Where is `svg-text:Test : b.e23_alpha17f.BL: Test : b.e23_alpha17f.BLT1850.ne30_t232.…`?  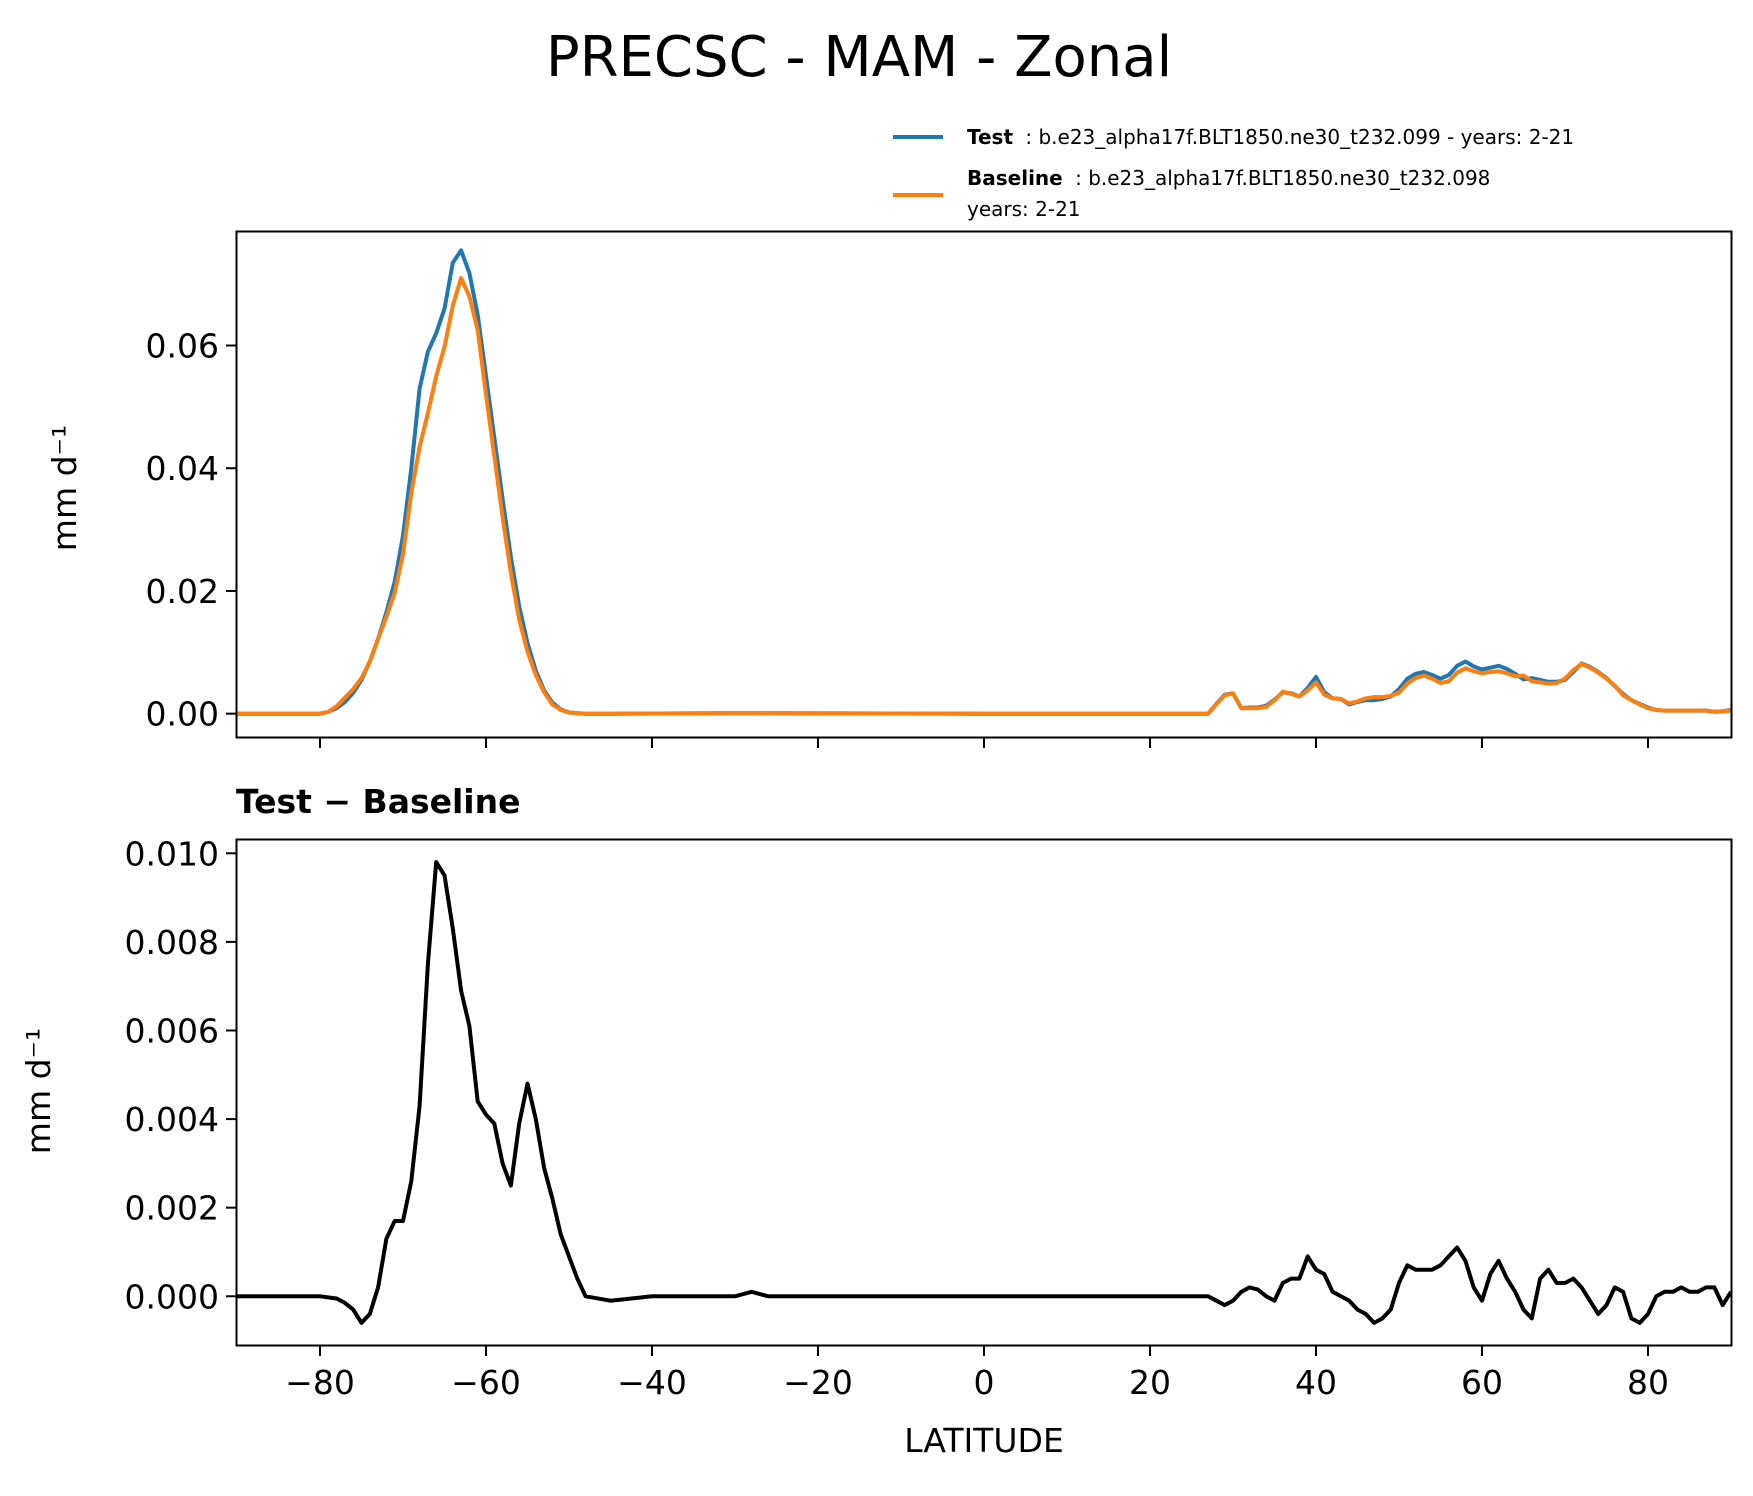
svg-text:Test : b.e23_alpha17f.BL: Test : b.e23_alpha17f.BLT1850.ne30_t232.… is located at coordinates (1270, 137).